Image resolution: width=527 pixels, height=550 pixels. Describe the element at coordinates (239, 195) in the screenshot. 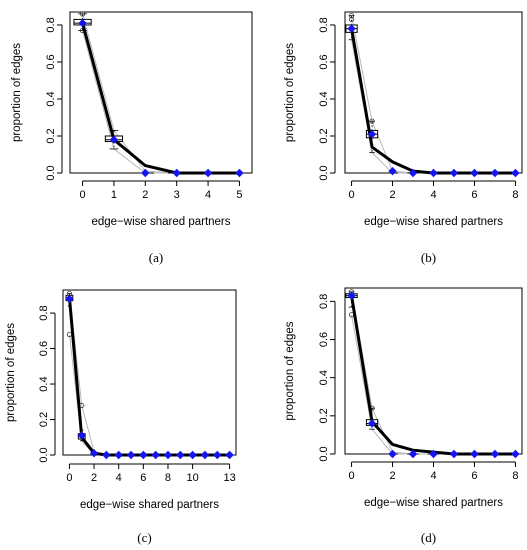

I see `x-tick-label: 5` at that location.